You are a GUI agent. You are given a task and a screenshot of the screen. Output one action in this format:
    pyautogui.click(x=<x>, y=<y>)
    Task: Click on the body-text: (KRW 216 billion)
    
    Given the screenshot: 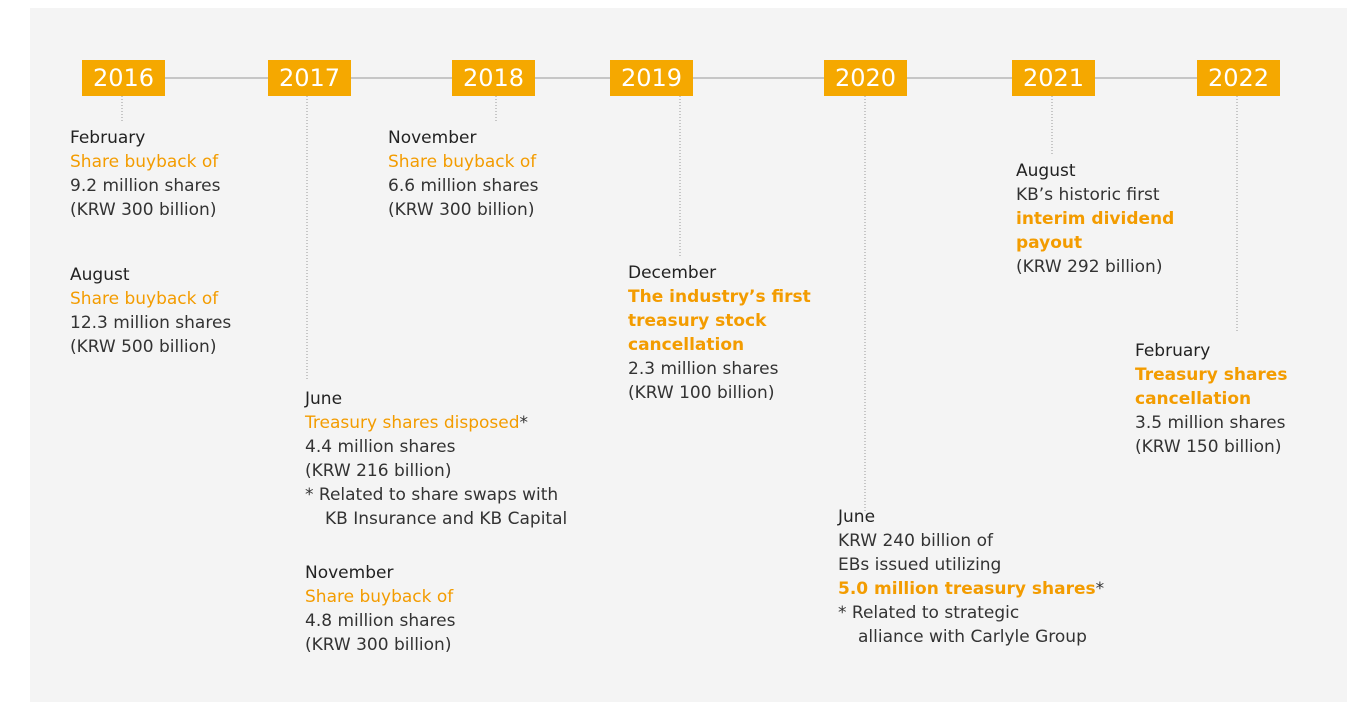 What is the action you would take?
    pyautogui.click(x=378, y=471)
    